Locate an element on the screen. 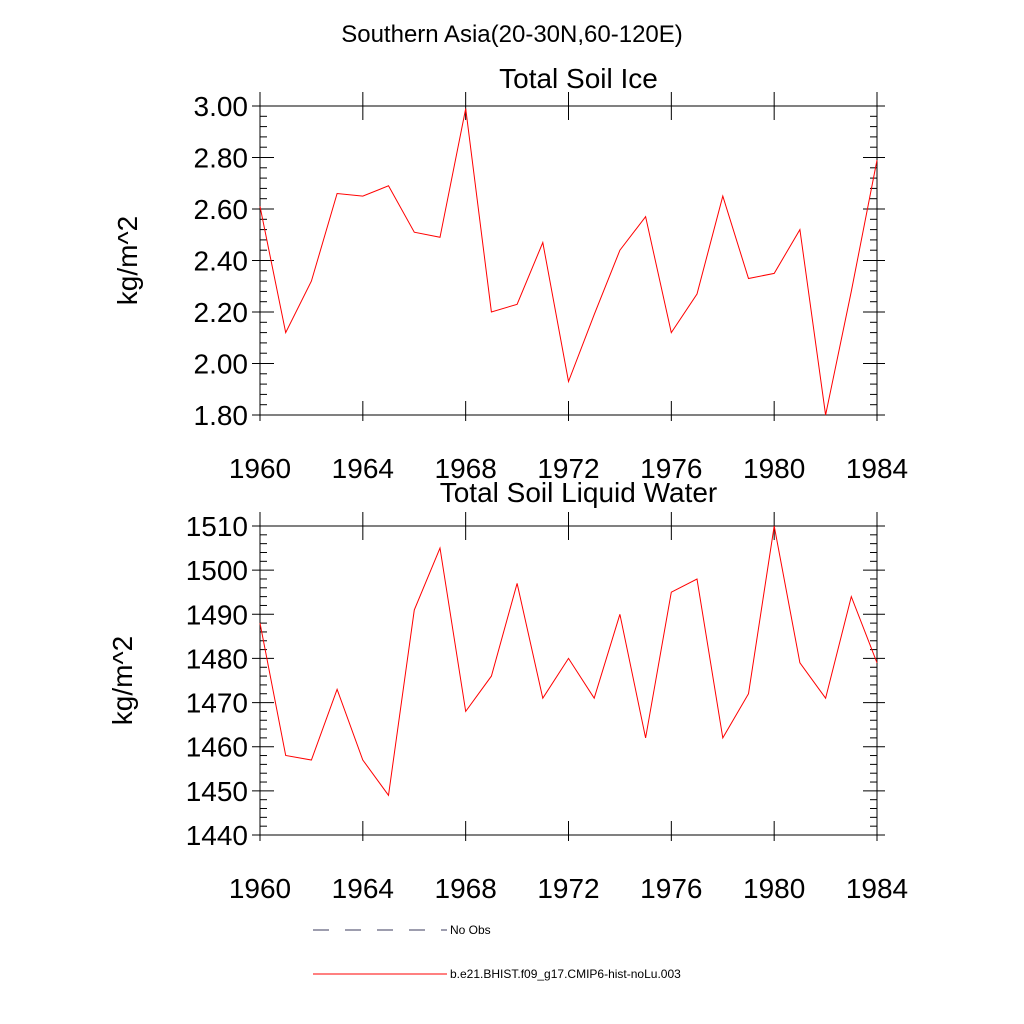 The image size is (1024, 1024). y-tick-label: 1470 is located at coordinates (217, 703).